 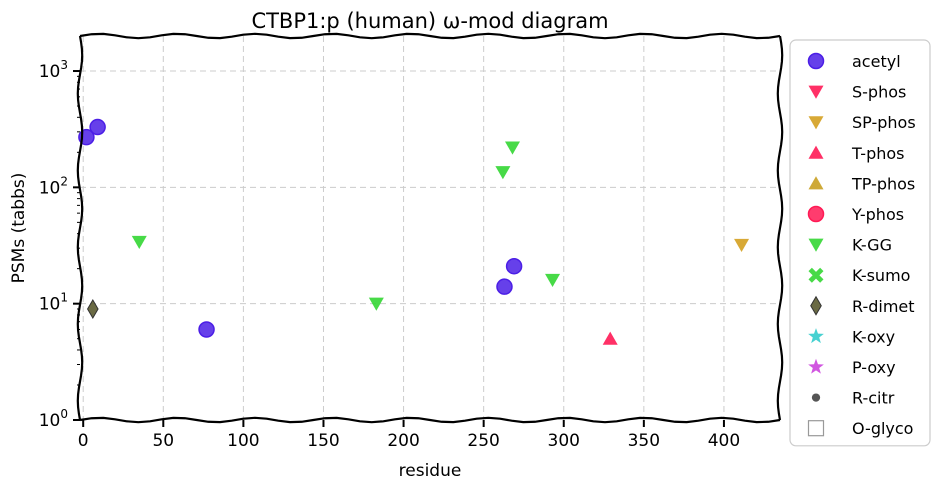 What do you see at coordinates (243, 441) in the screenshot?
I see `x-tick-label: 100` at bounding box center [243, 441].